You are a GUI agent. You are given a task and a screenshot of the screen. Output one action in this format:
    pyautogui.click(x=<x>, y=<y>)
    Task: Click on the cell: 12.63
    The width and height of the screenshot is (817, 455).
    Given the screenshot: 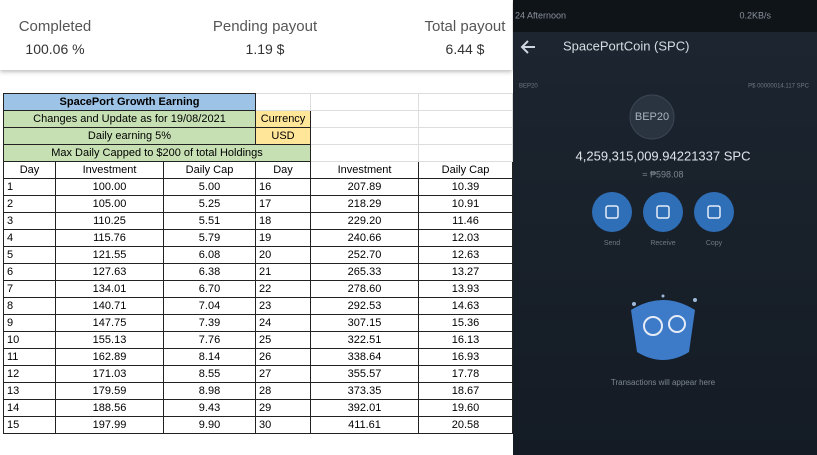 What is the action you would take?
    pyautogui.click(x=465, y=255)
    